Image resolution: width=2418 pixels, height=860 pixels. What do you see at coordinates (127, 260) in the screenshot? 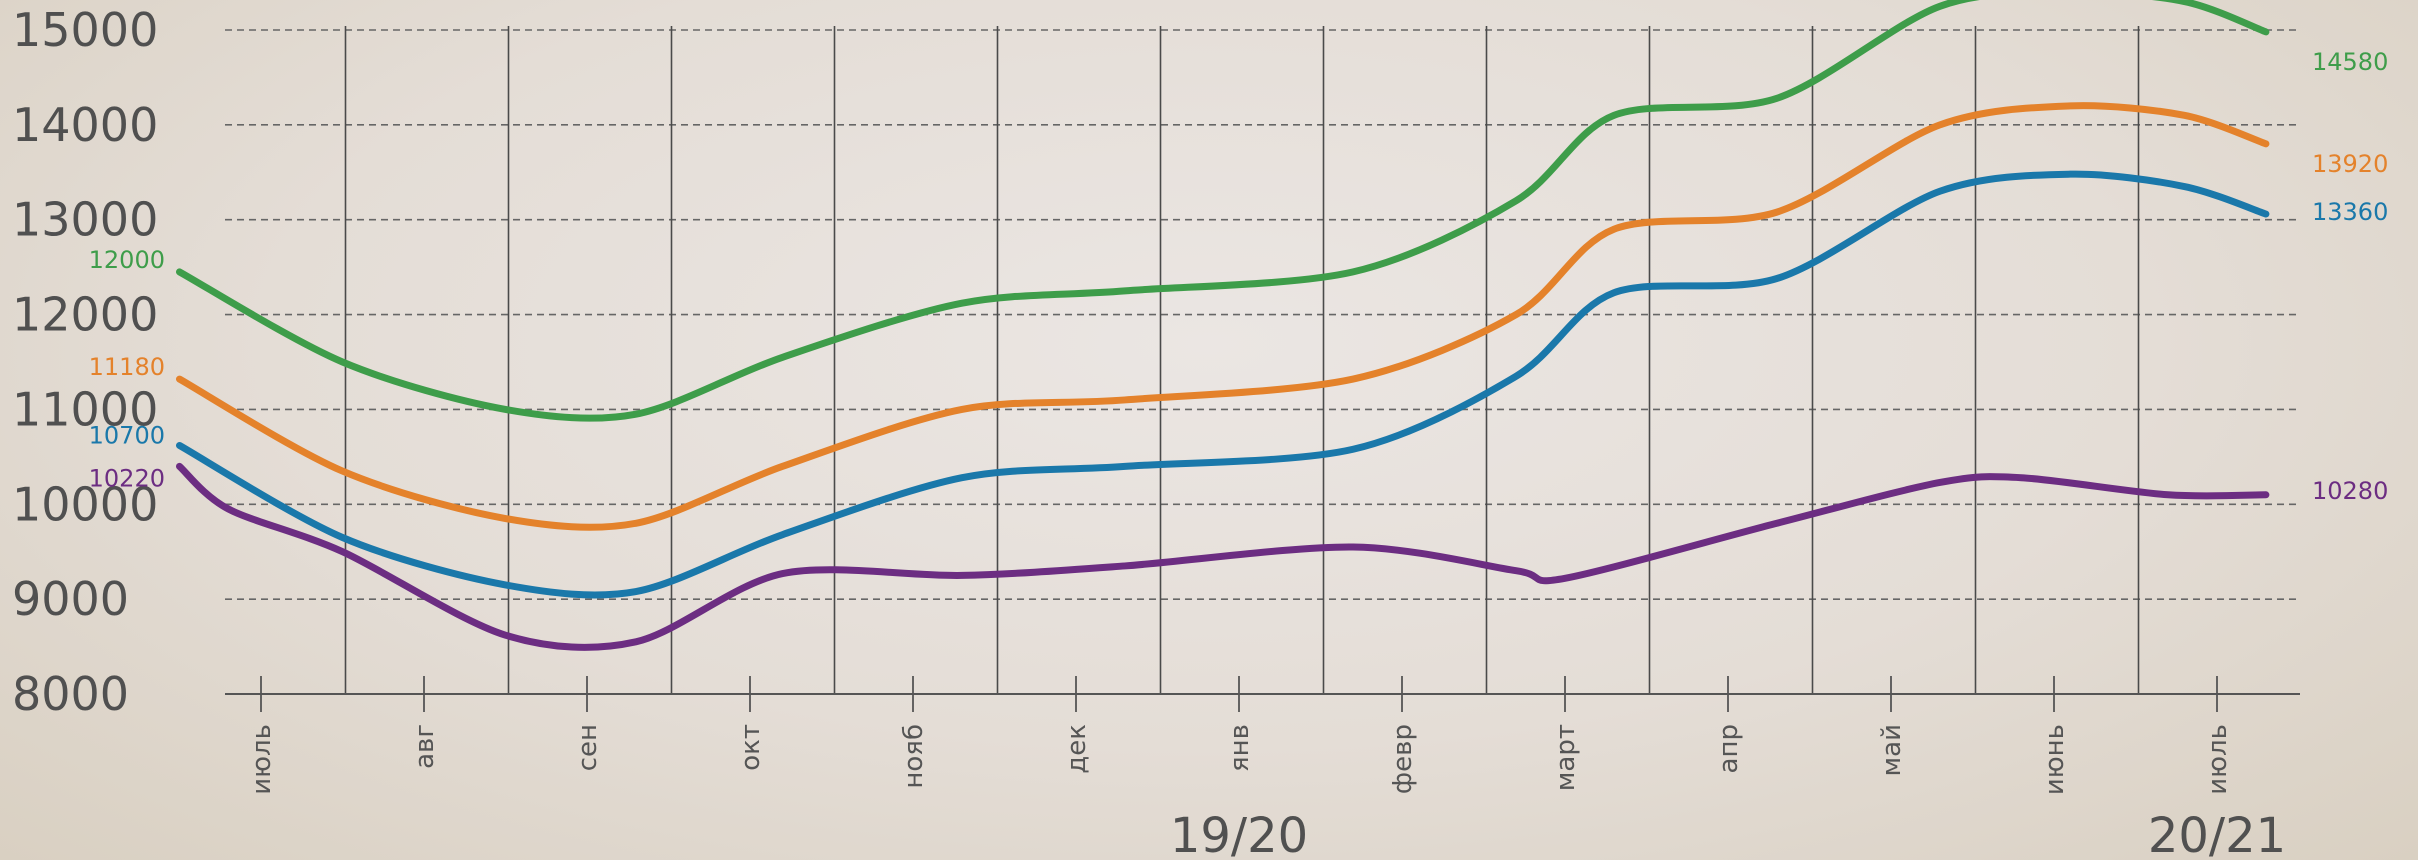
I see `series-start-label: 12000` at bounding box center [127, 260].